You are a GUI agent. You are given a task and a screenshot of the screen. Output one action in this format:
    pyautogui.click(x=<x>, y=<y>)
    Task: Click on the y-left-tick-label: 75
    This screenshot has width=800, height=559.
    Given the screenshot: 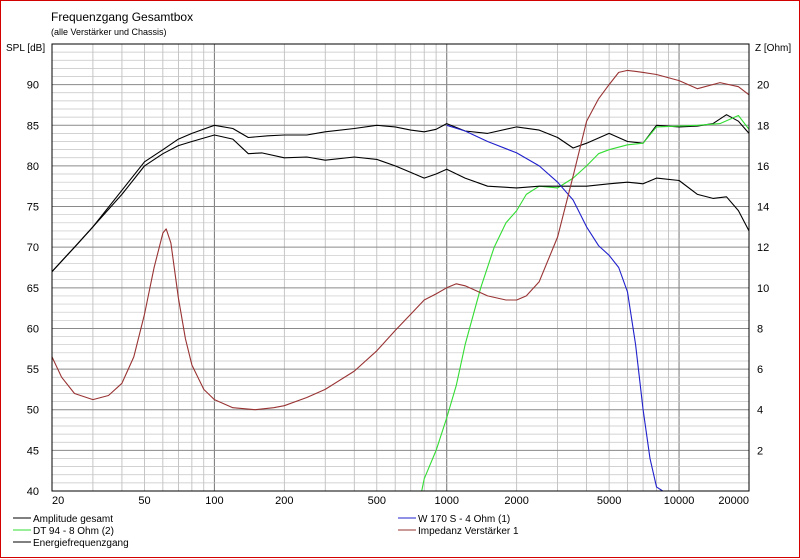 What is the action you would take?
    pyautogui.click(x=33, y=208)
    